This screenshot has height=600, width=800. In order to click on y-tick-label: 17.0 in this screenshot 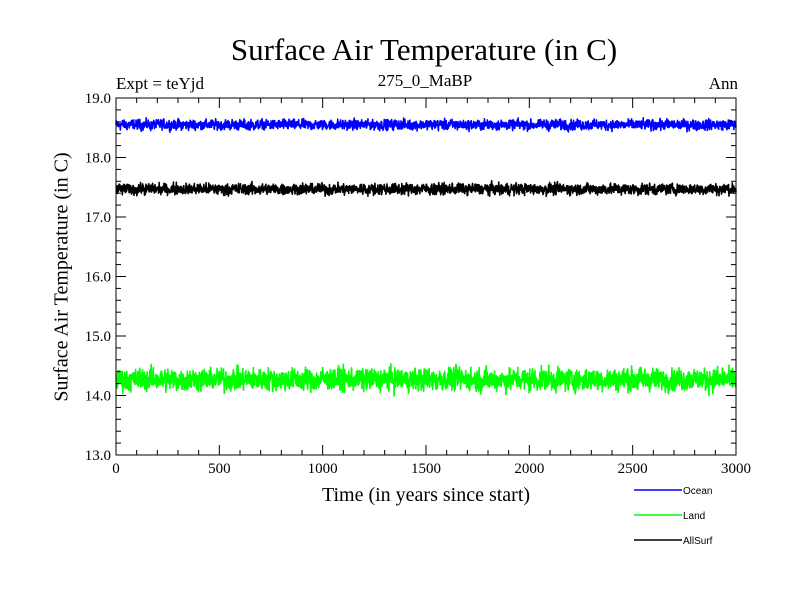, I will do `click(98, 218)`.